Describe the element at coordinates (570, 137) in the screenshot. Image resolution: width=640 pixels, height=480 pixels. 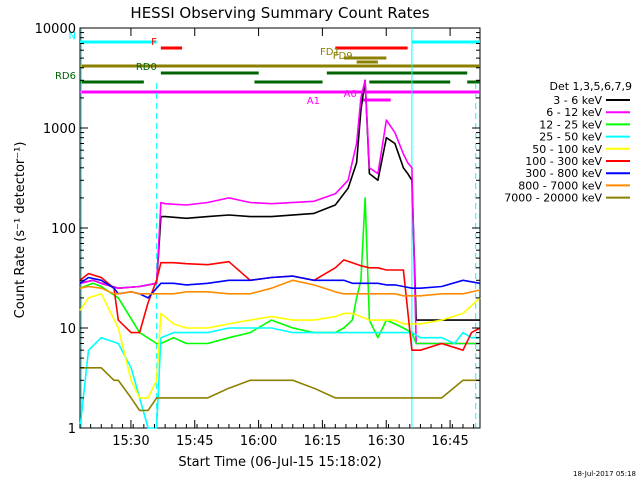
I see `legend-label: 25 - 50 keV` at that location.